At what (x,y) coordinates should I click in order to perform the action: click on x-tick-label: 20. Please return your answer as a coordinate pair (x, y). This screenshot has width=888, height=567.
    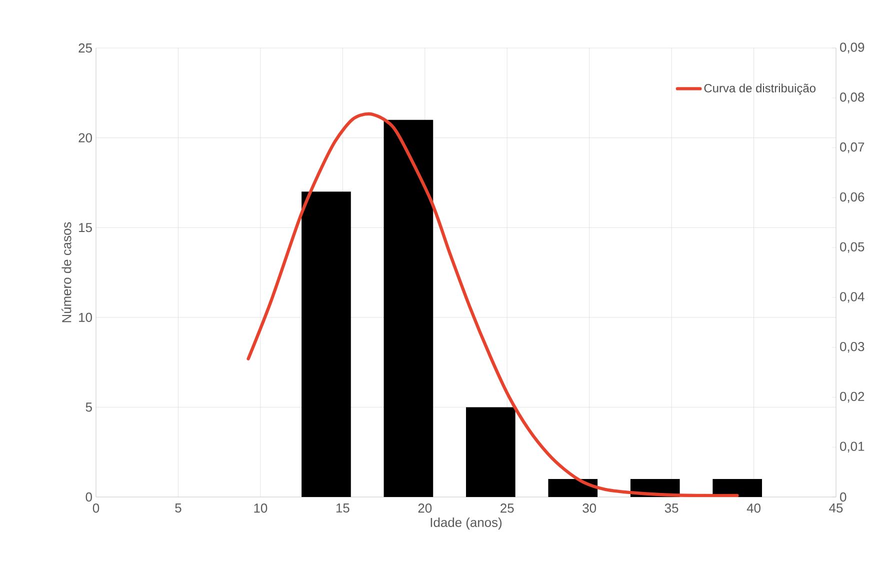
    Looking at the image, I should click on (425, 508).